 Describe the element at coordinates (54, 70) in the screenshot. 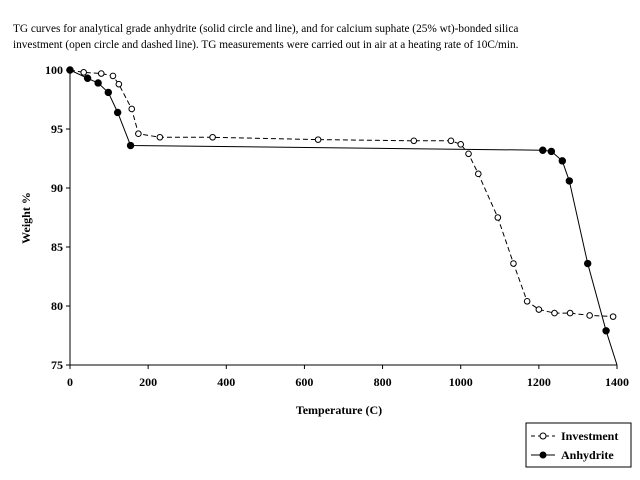

I see `y-tick-label: 100` at that location.